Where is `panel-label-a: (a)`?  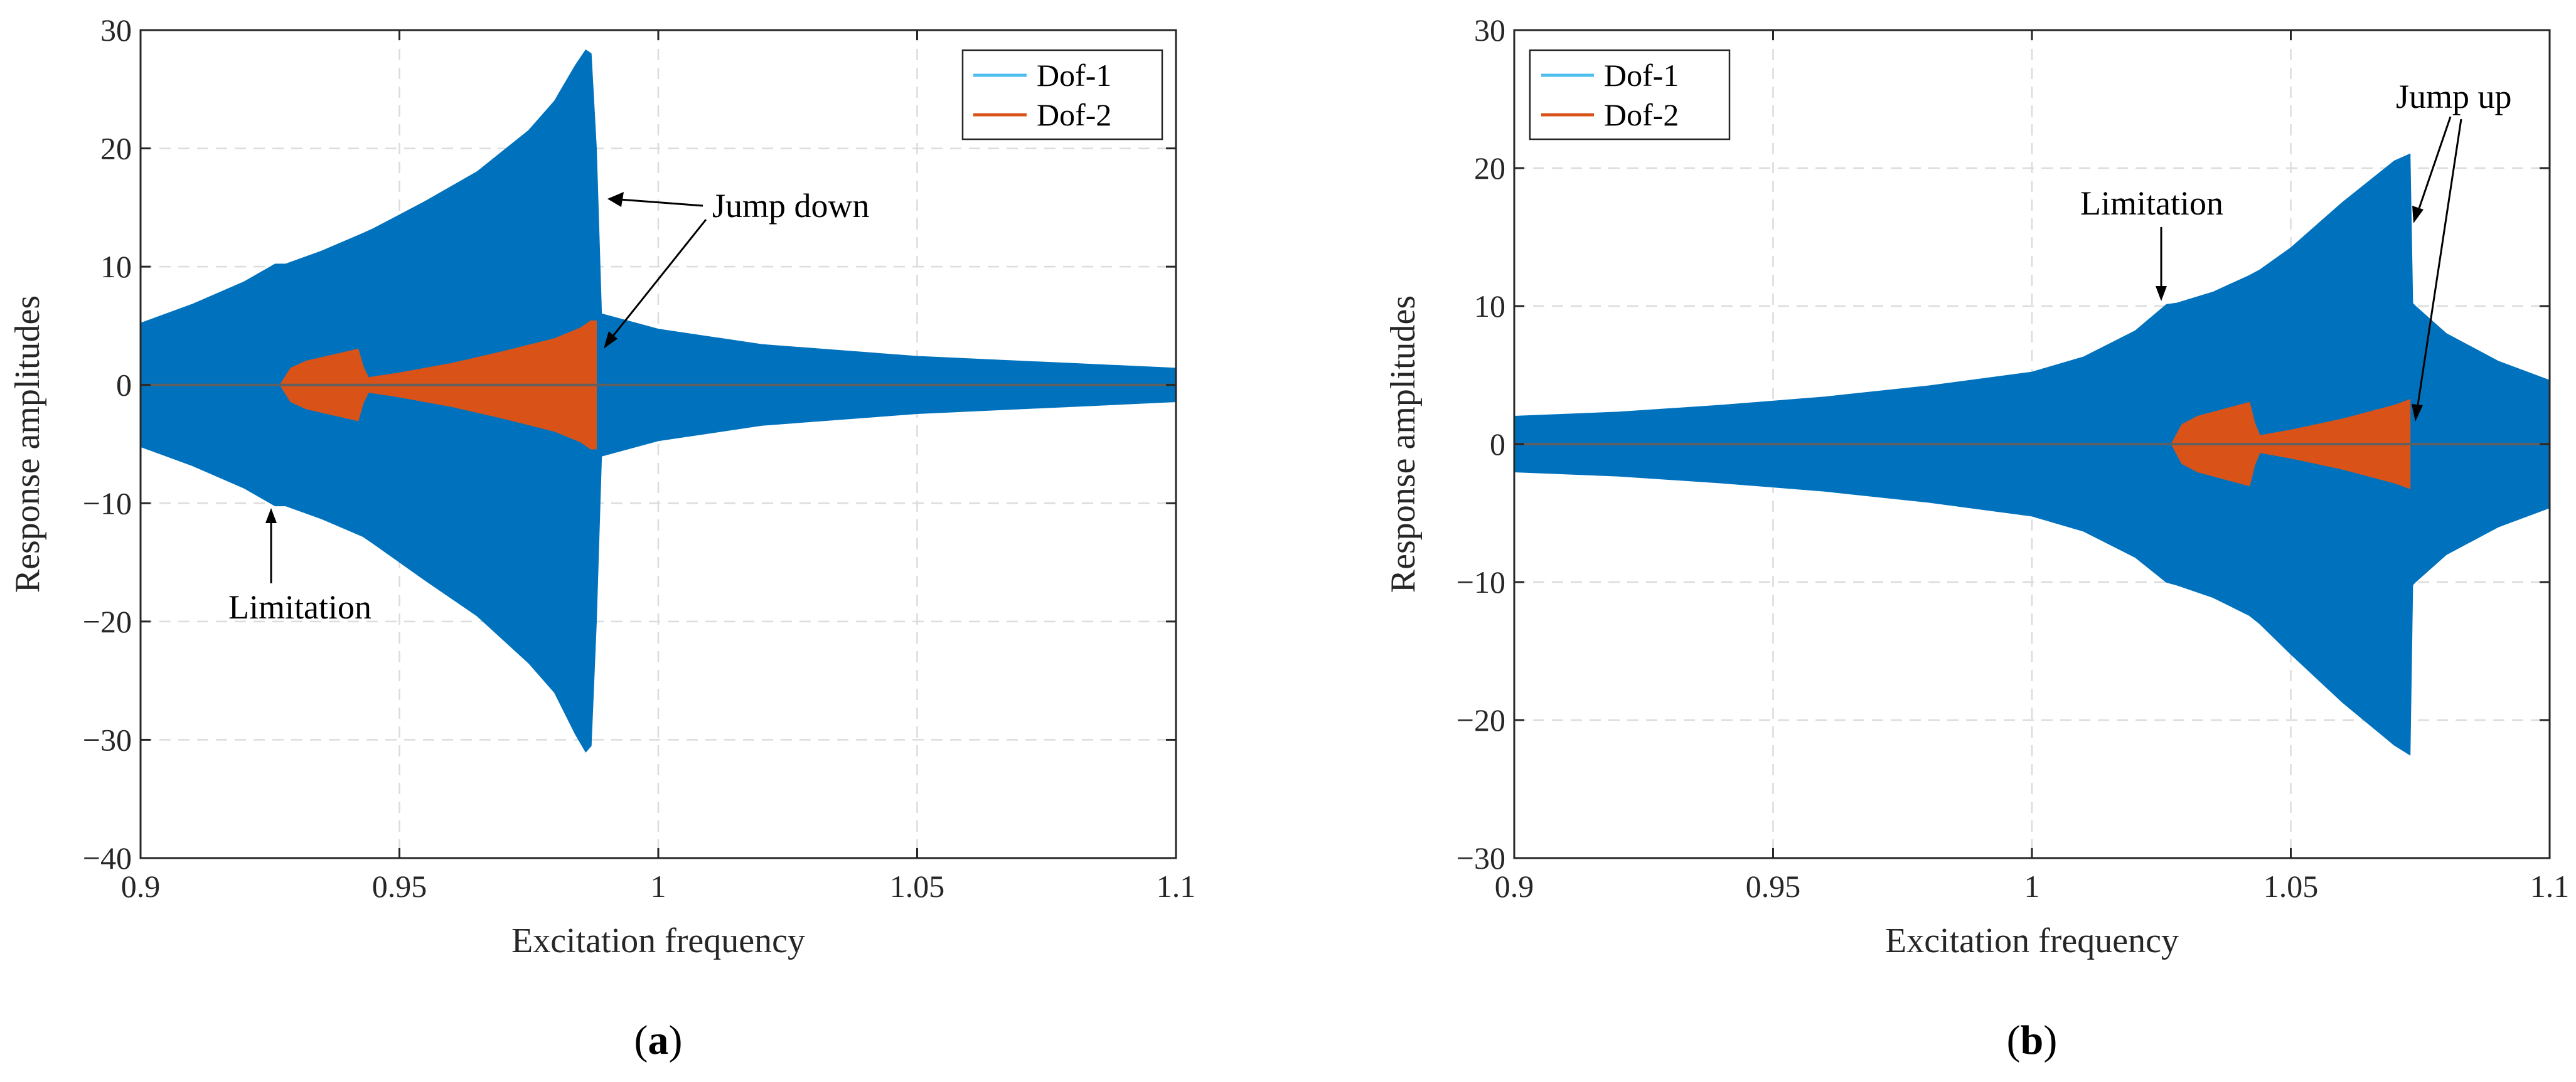 panel-label-a: (a) is located at coordinates (658, 1040).